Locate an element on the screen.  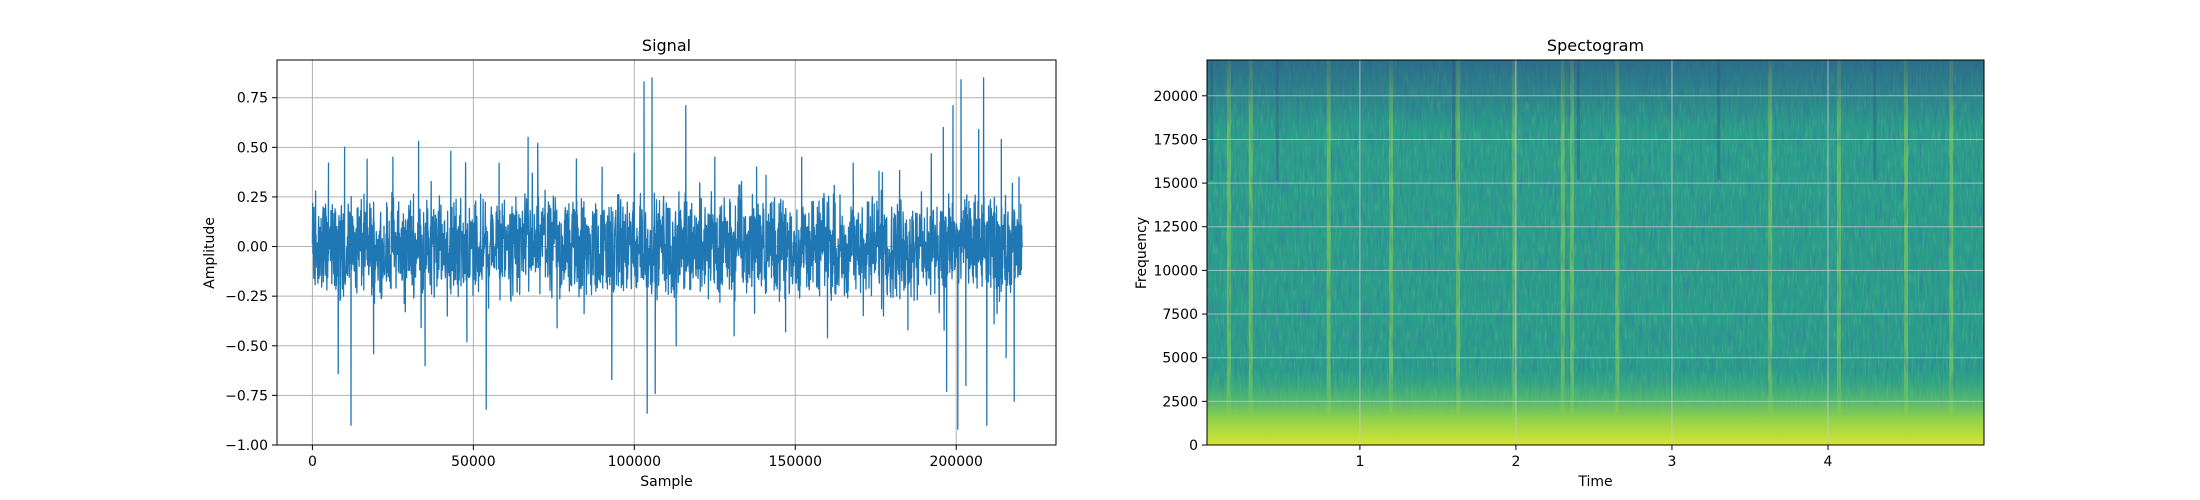
signal-x-ticks: 0 50000 100000 150000 200000 is located at coordinates (645, 457).